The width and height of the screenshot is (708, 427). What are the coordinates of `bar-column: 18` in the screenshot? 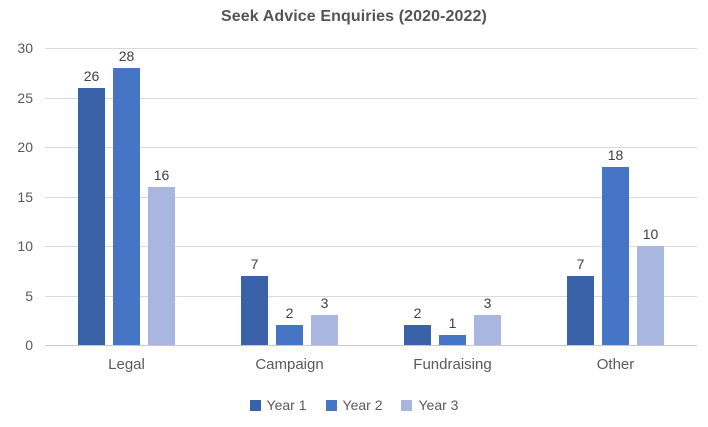 It's located at (615, 246).